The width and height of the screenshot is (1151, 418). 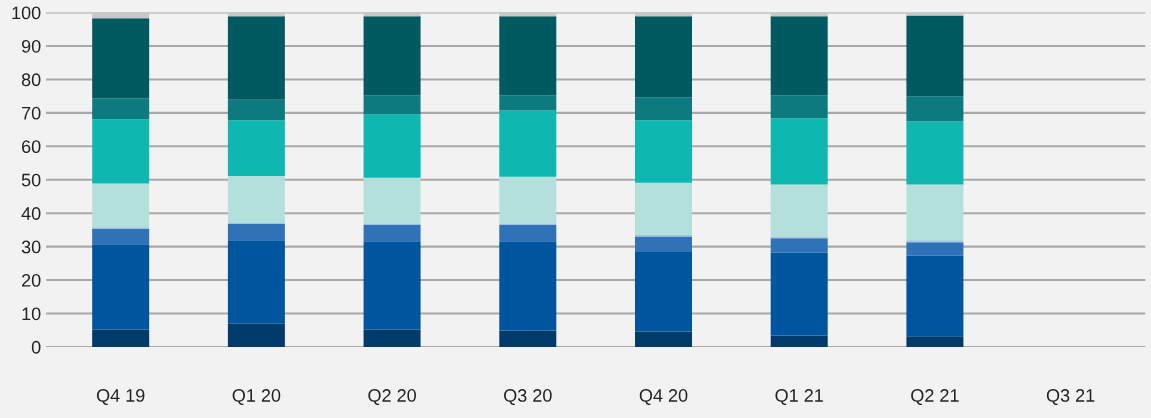 I want to click on x-tick-label: Q1 20, so click(x=256, y=397).